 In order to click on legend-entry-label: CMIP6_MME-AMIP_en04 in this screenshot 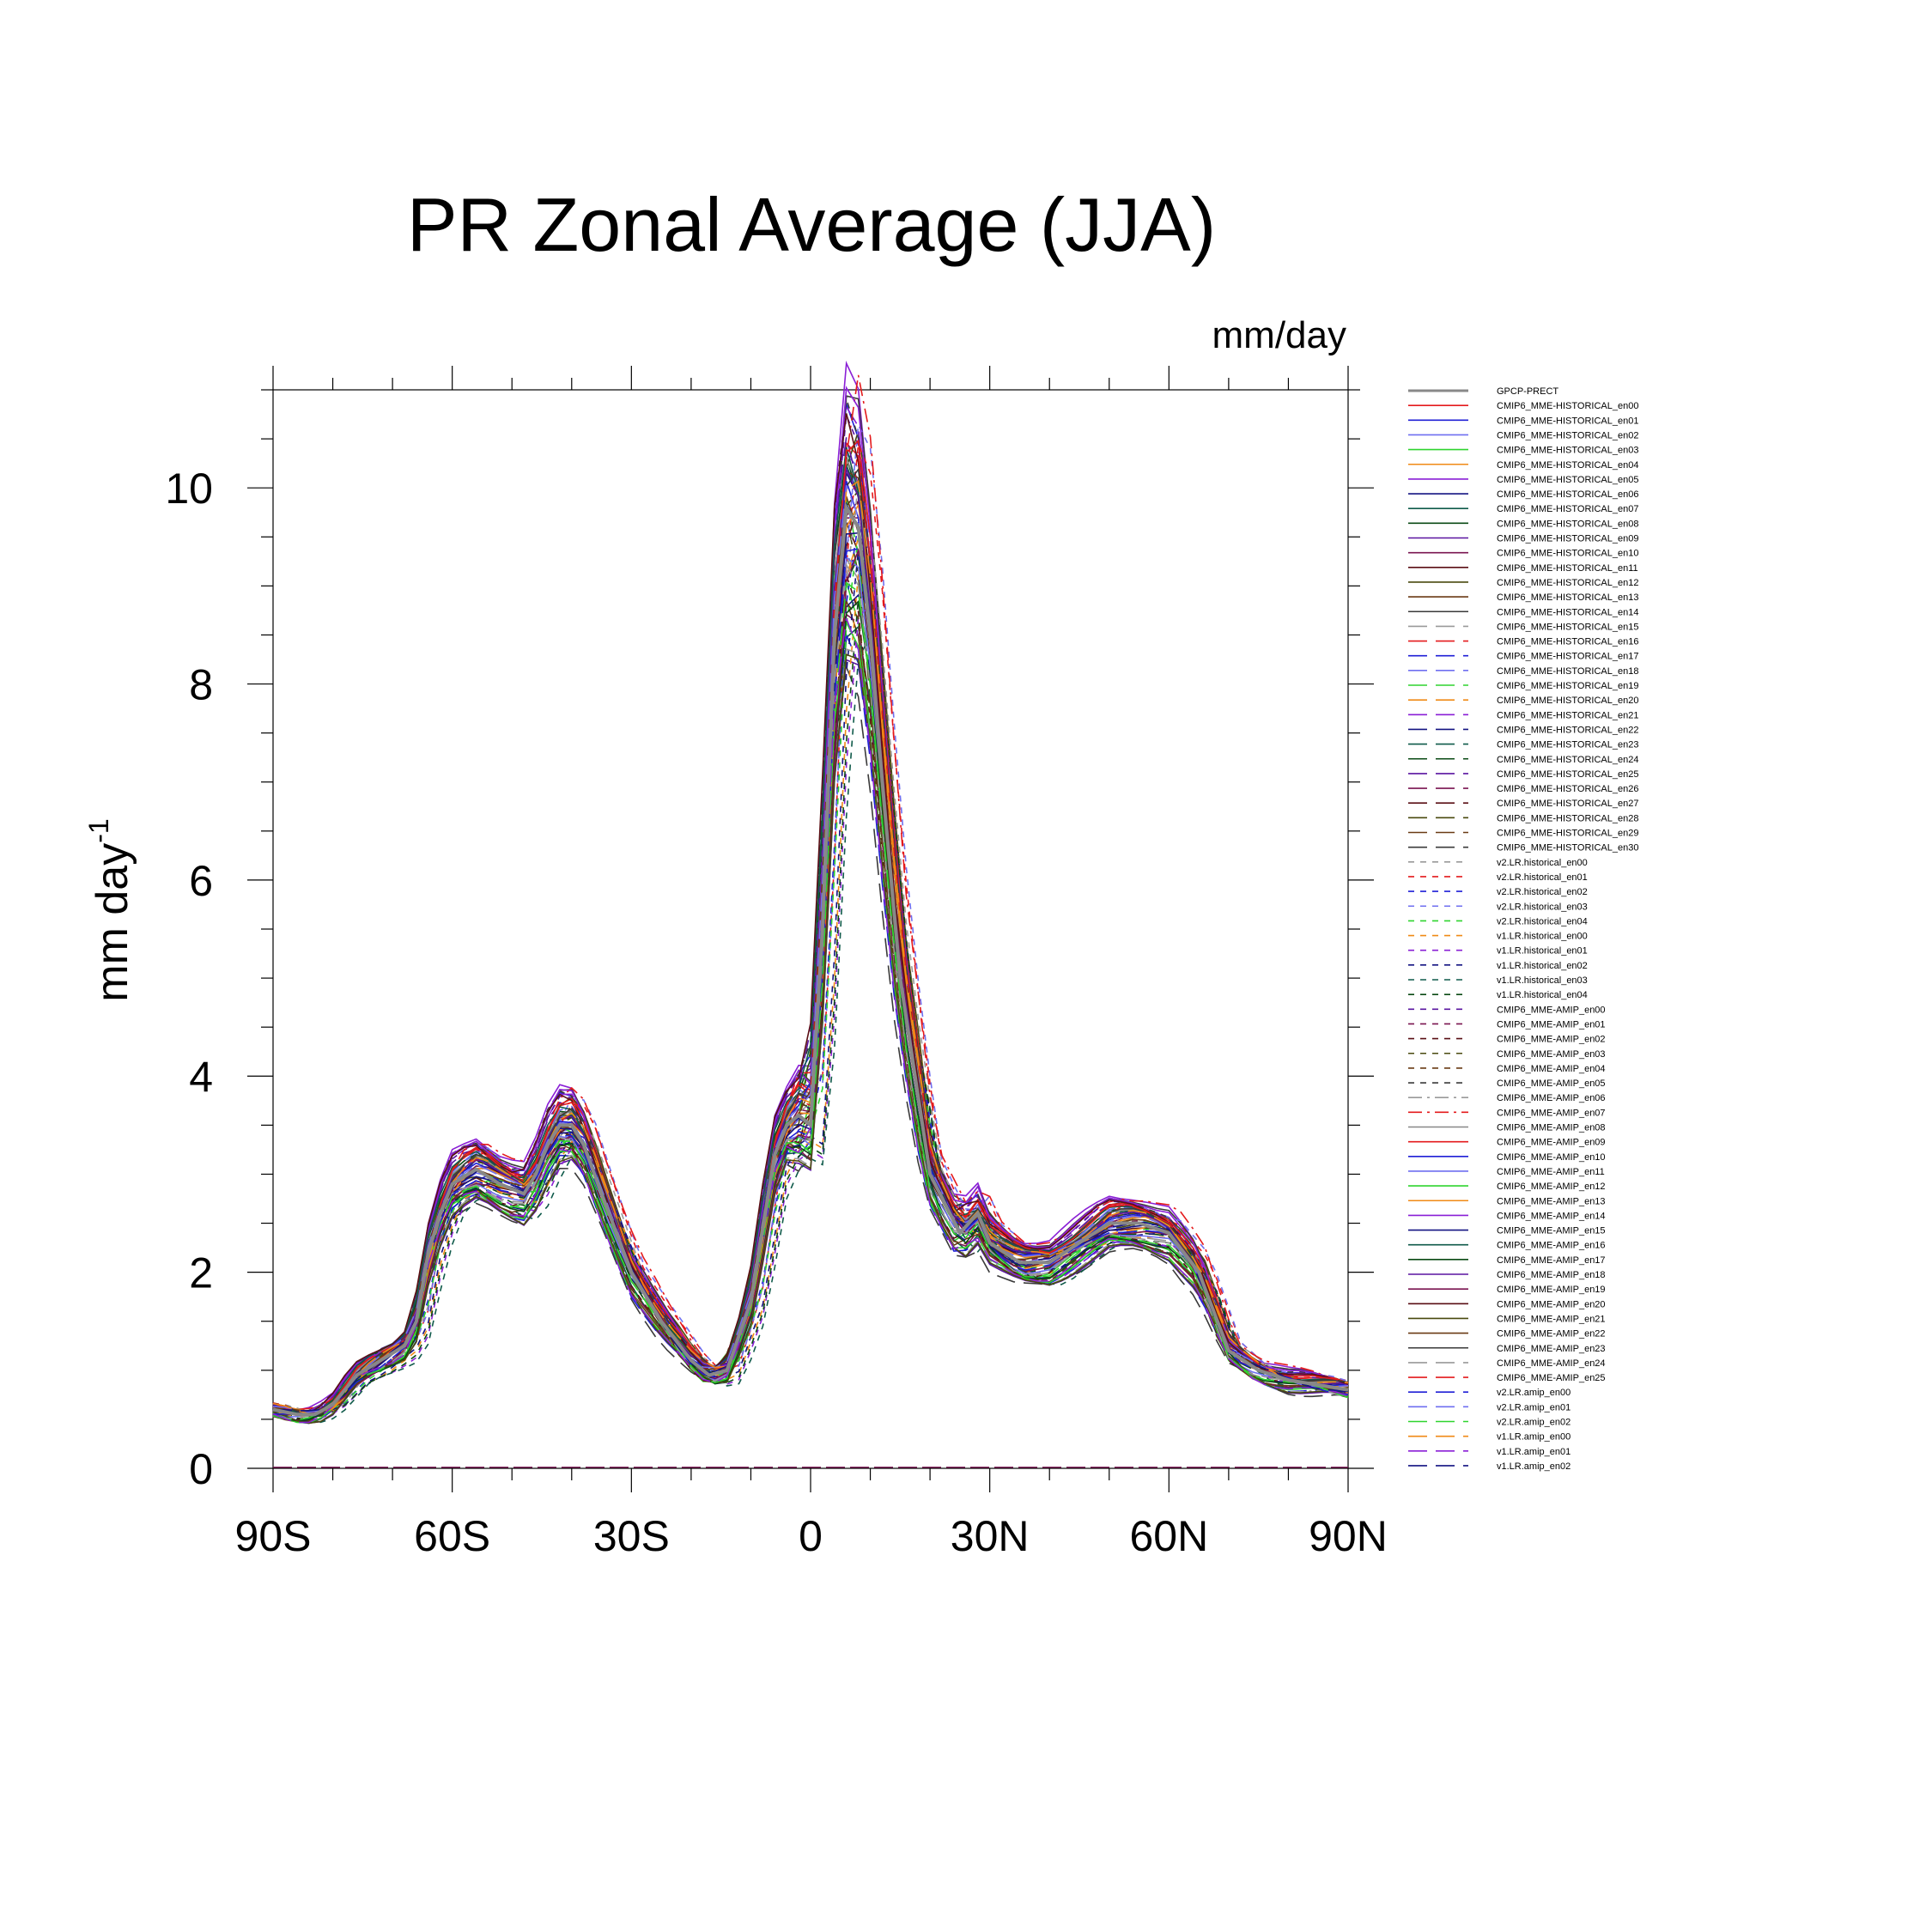, I will do `click(1551, 1069)`.